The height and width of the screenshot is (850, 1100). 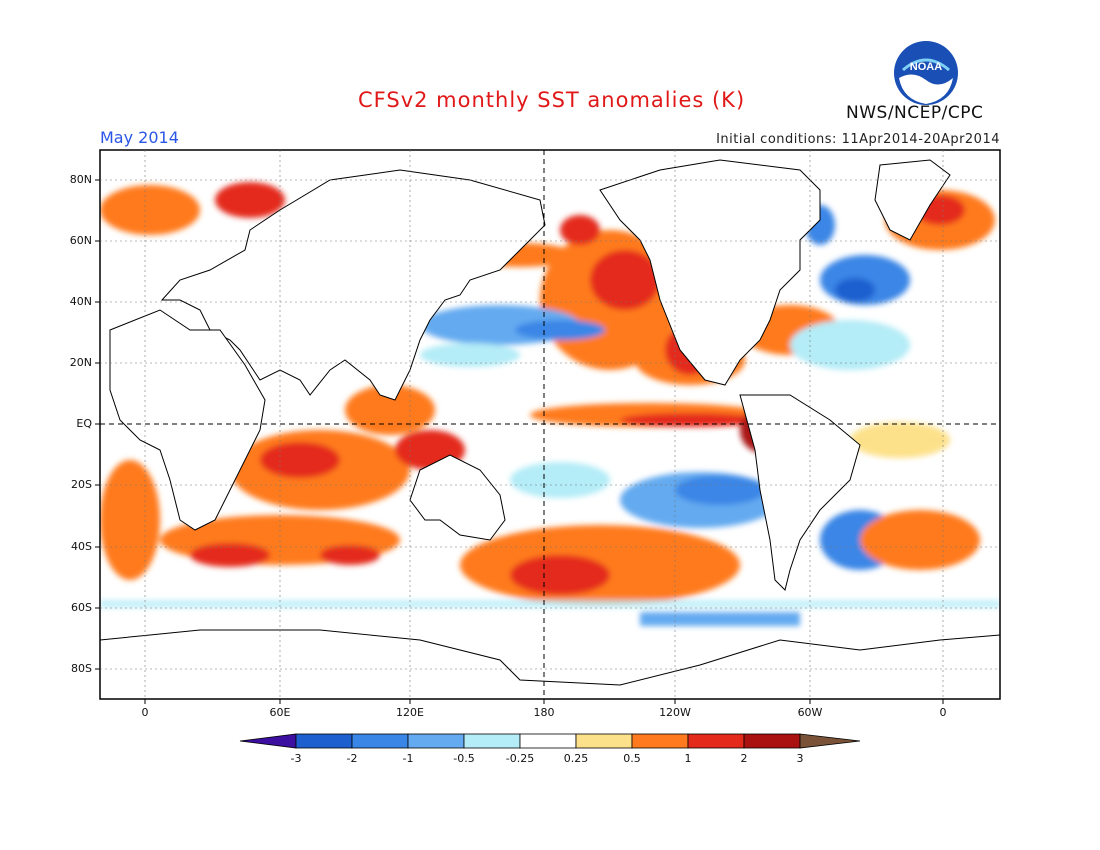 What do you see at coordinates (408, 758) in the screenshot?
I see `colorbar-label: -1` at bounding box center [408, 758].